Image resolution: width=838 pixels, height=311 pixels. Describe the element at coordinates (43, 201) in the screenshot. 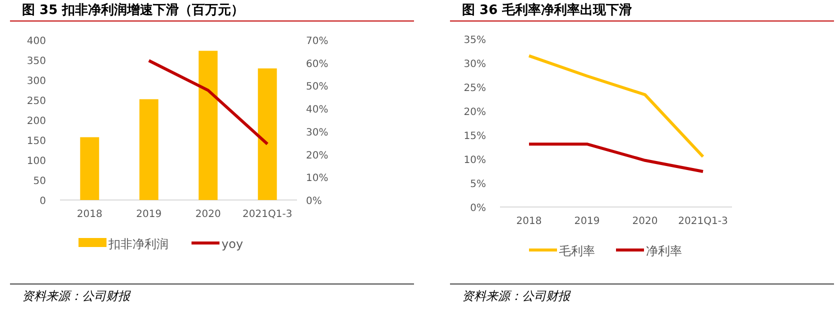

I see `y-tick-label: 0` at that location.